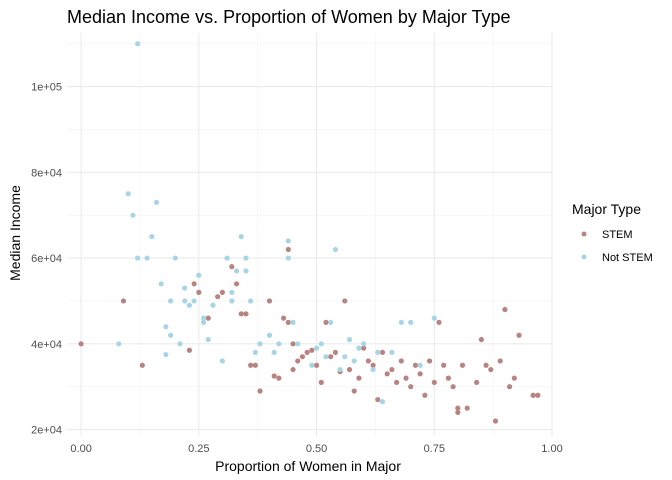 The width and height of the screenshot is (672, 480). I want to click on y-tick-label: 8e+04, so click(46, 173).